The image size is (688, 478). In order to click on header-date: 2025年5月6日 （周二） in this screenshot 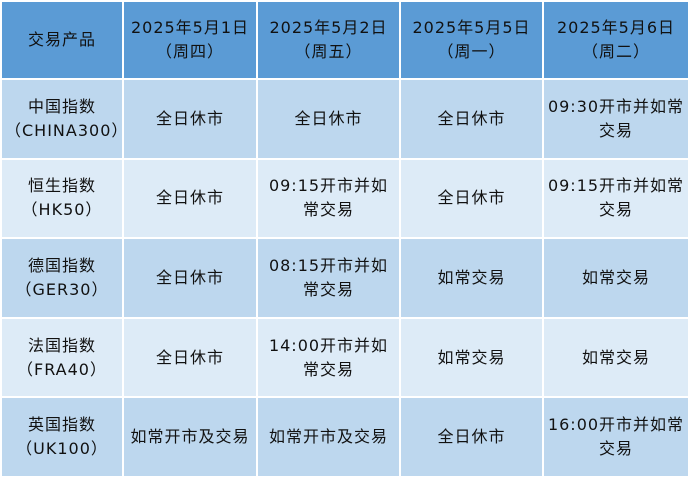, I will do `click(615, 40)`.